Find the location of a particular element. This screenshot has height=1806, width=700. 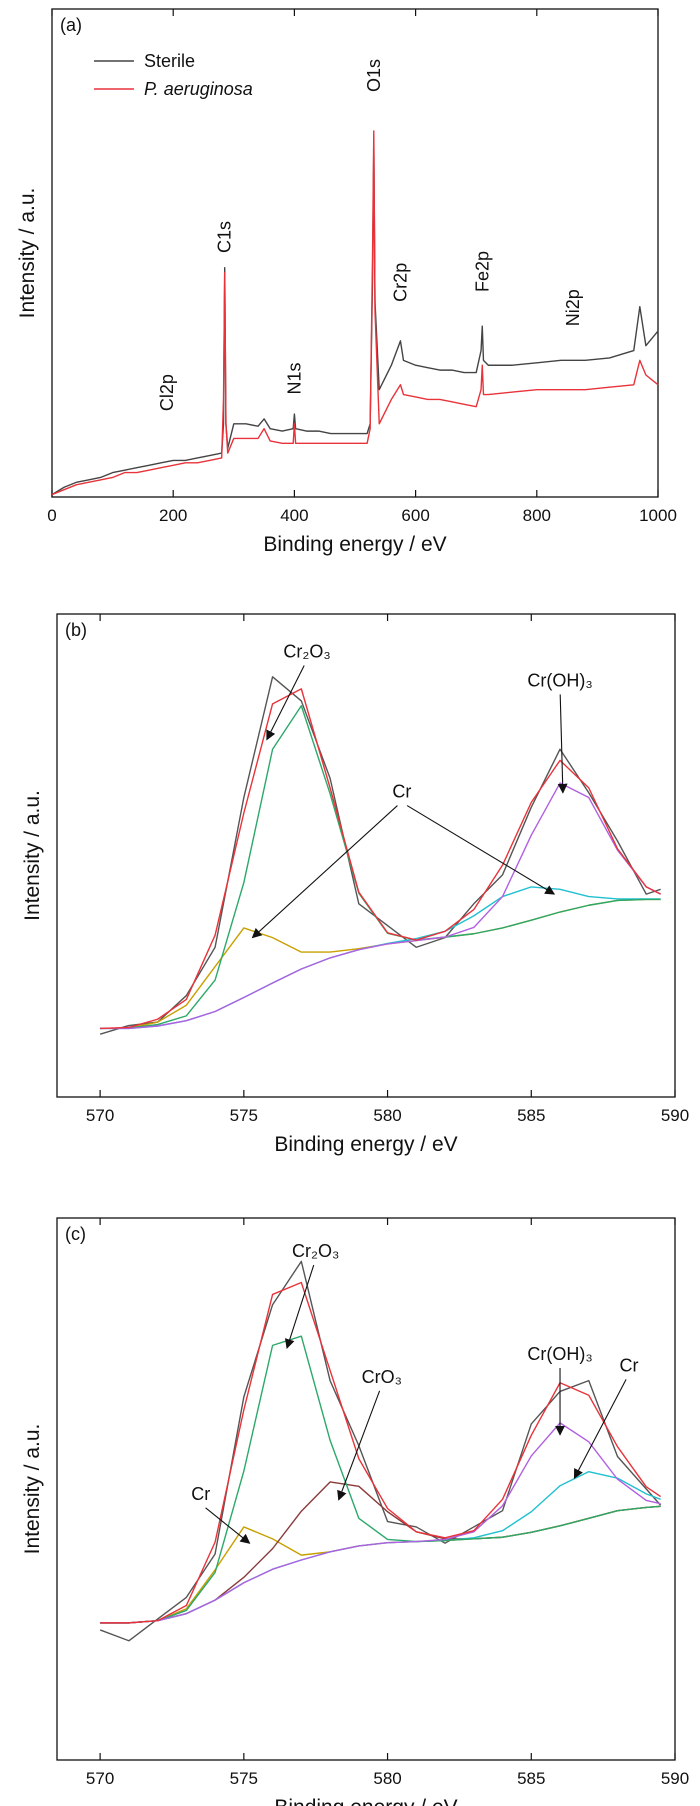

x-tick-label: 400 is located at coordinates (294, 515).